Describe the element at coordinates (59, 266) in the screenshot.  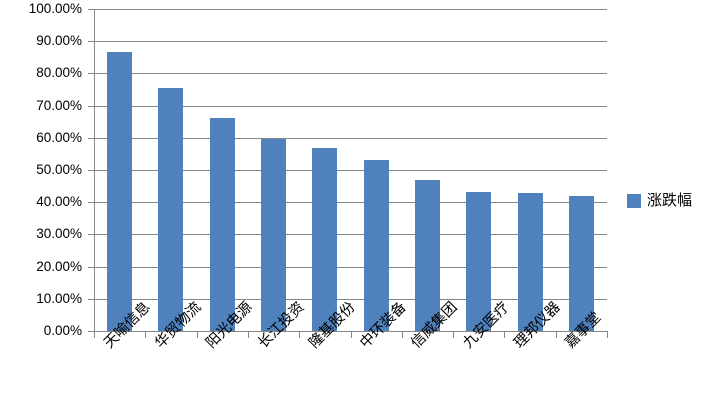
I see `y-axis-tick-label: 20.00%` at that location.